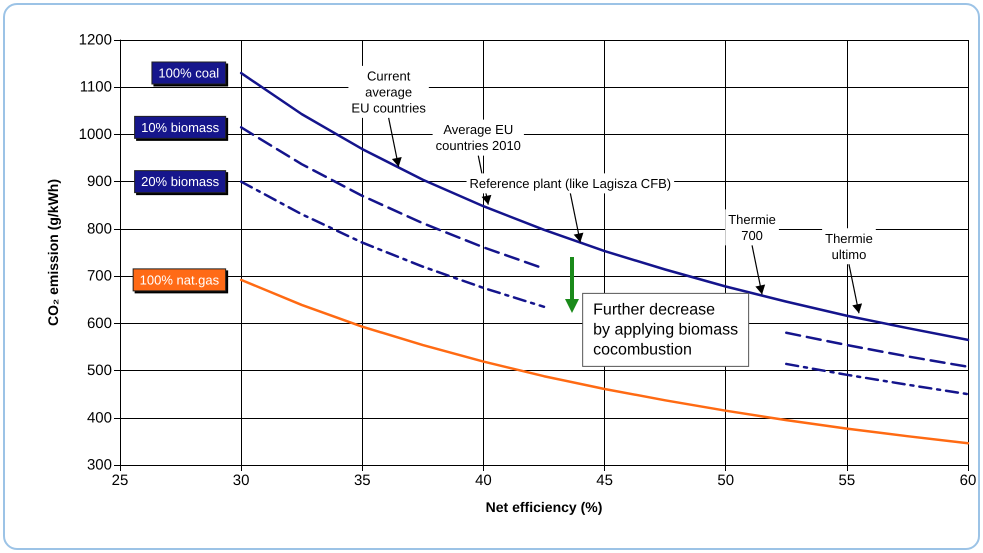 The image size is (983, 553). Describe the element at coordinates (849, 246) in the screenshot. I see `annotation: Thermie ultimo` at that location.